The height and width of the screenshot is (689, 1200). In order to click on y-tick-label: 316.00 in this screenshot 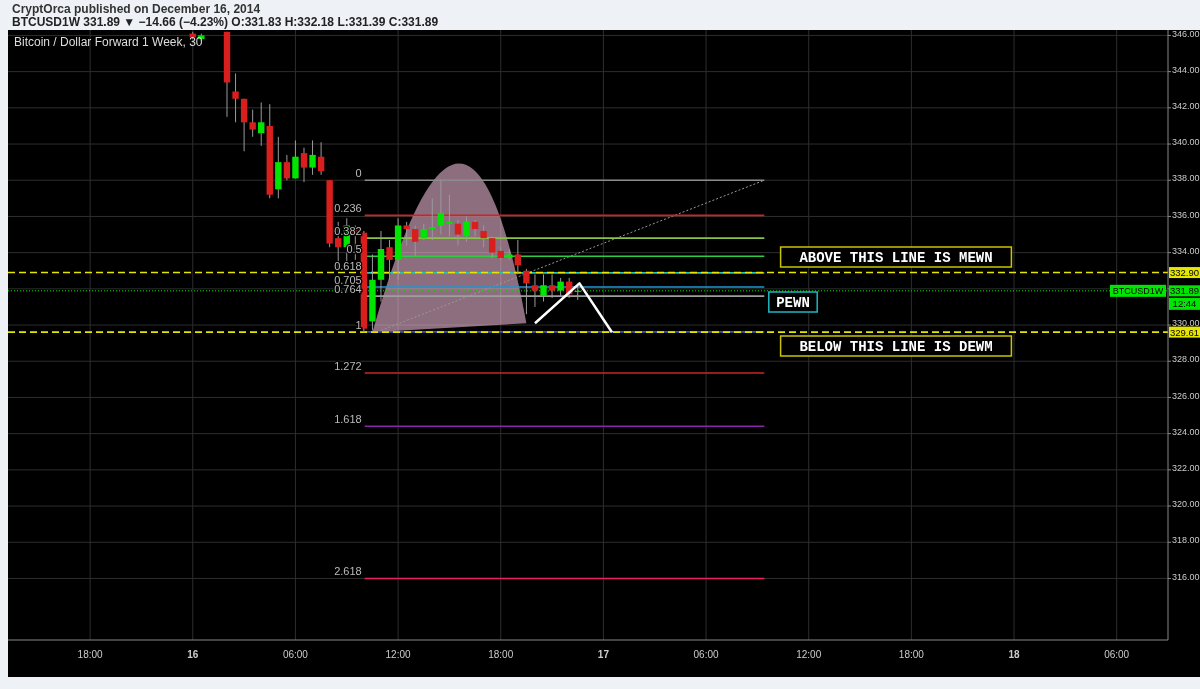, I will do `click(1186, 576)`.